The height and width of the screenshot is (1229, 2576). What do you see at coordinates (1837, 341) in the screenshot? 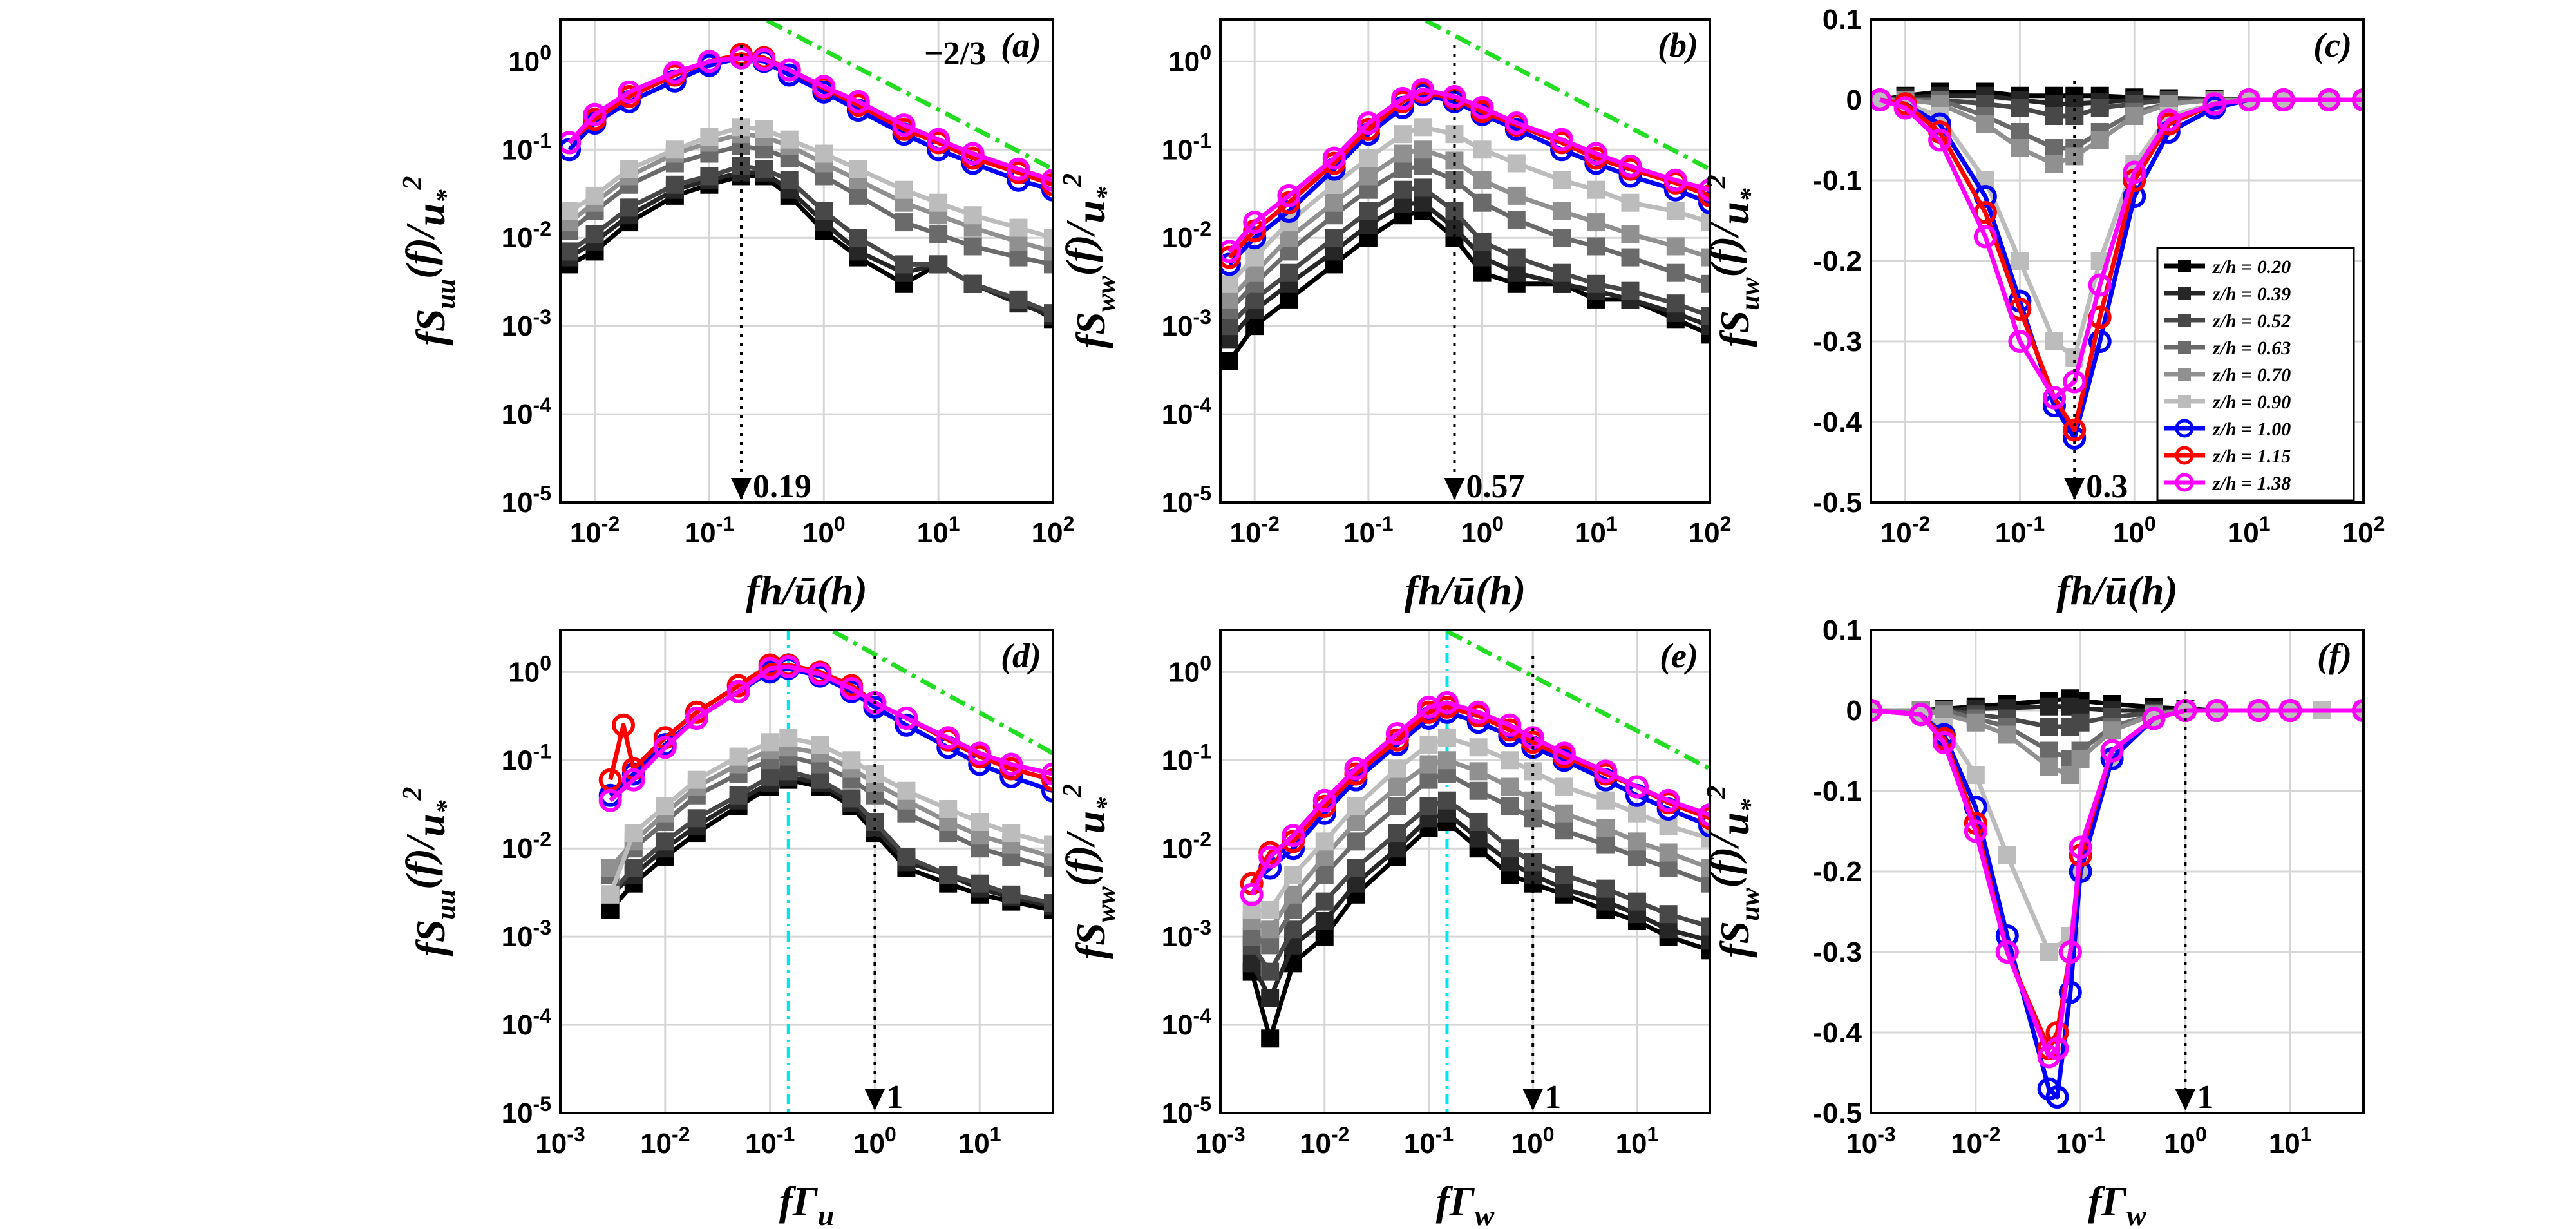
I see `y-tick-label: -0.3` at bounding box center [1837, 341].